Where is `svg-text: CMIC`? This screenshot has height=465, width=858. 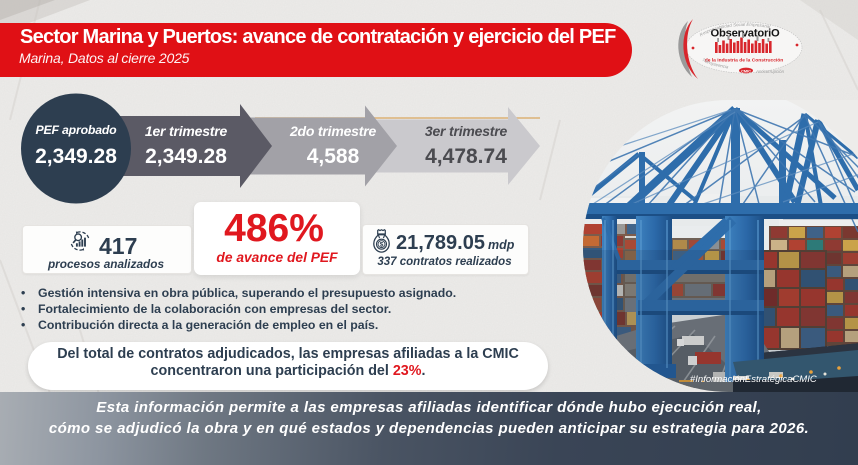 svg-text: CMIC is located at coordinates (746, 72).